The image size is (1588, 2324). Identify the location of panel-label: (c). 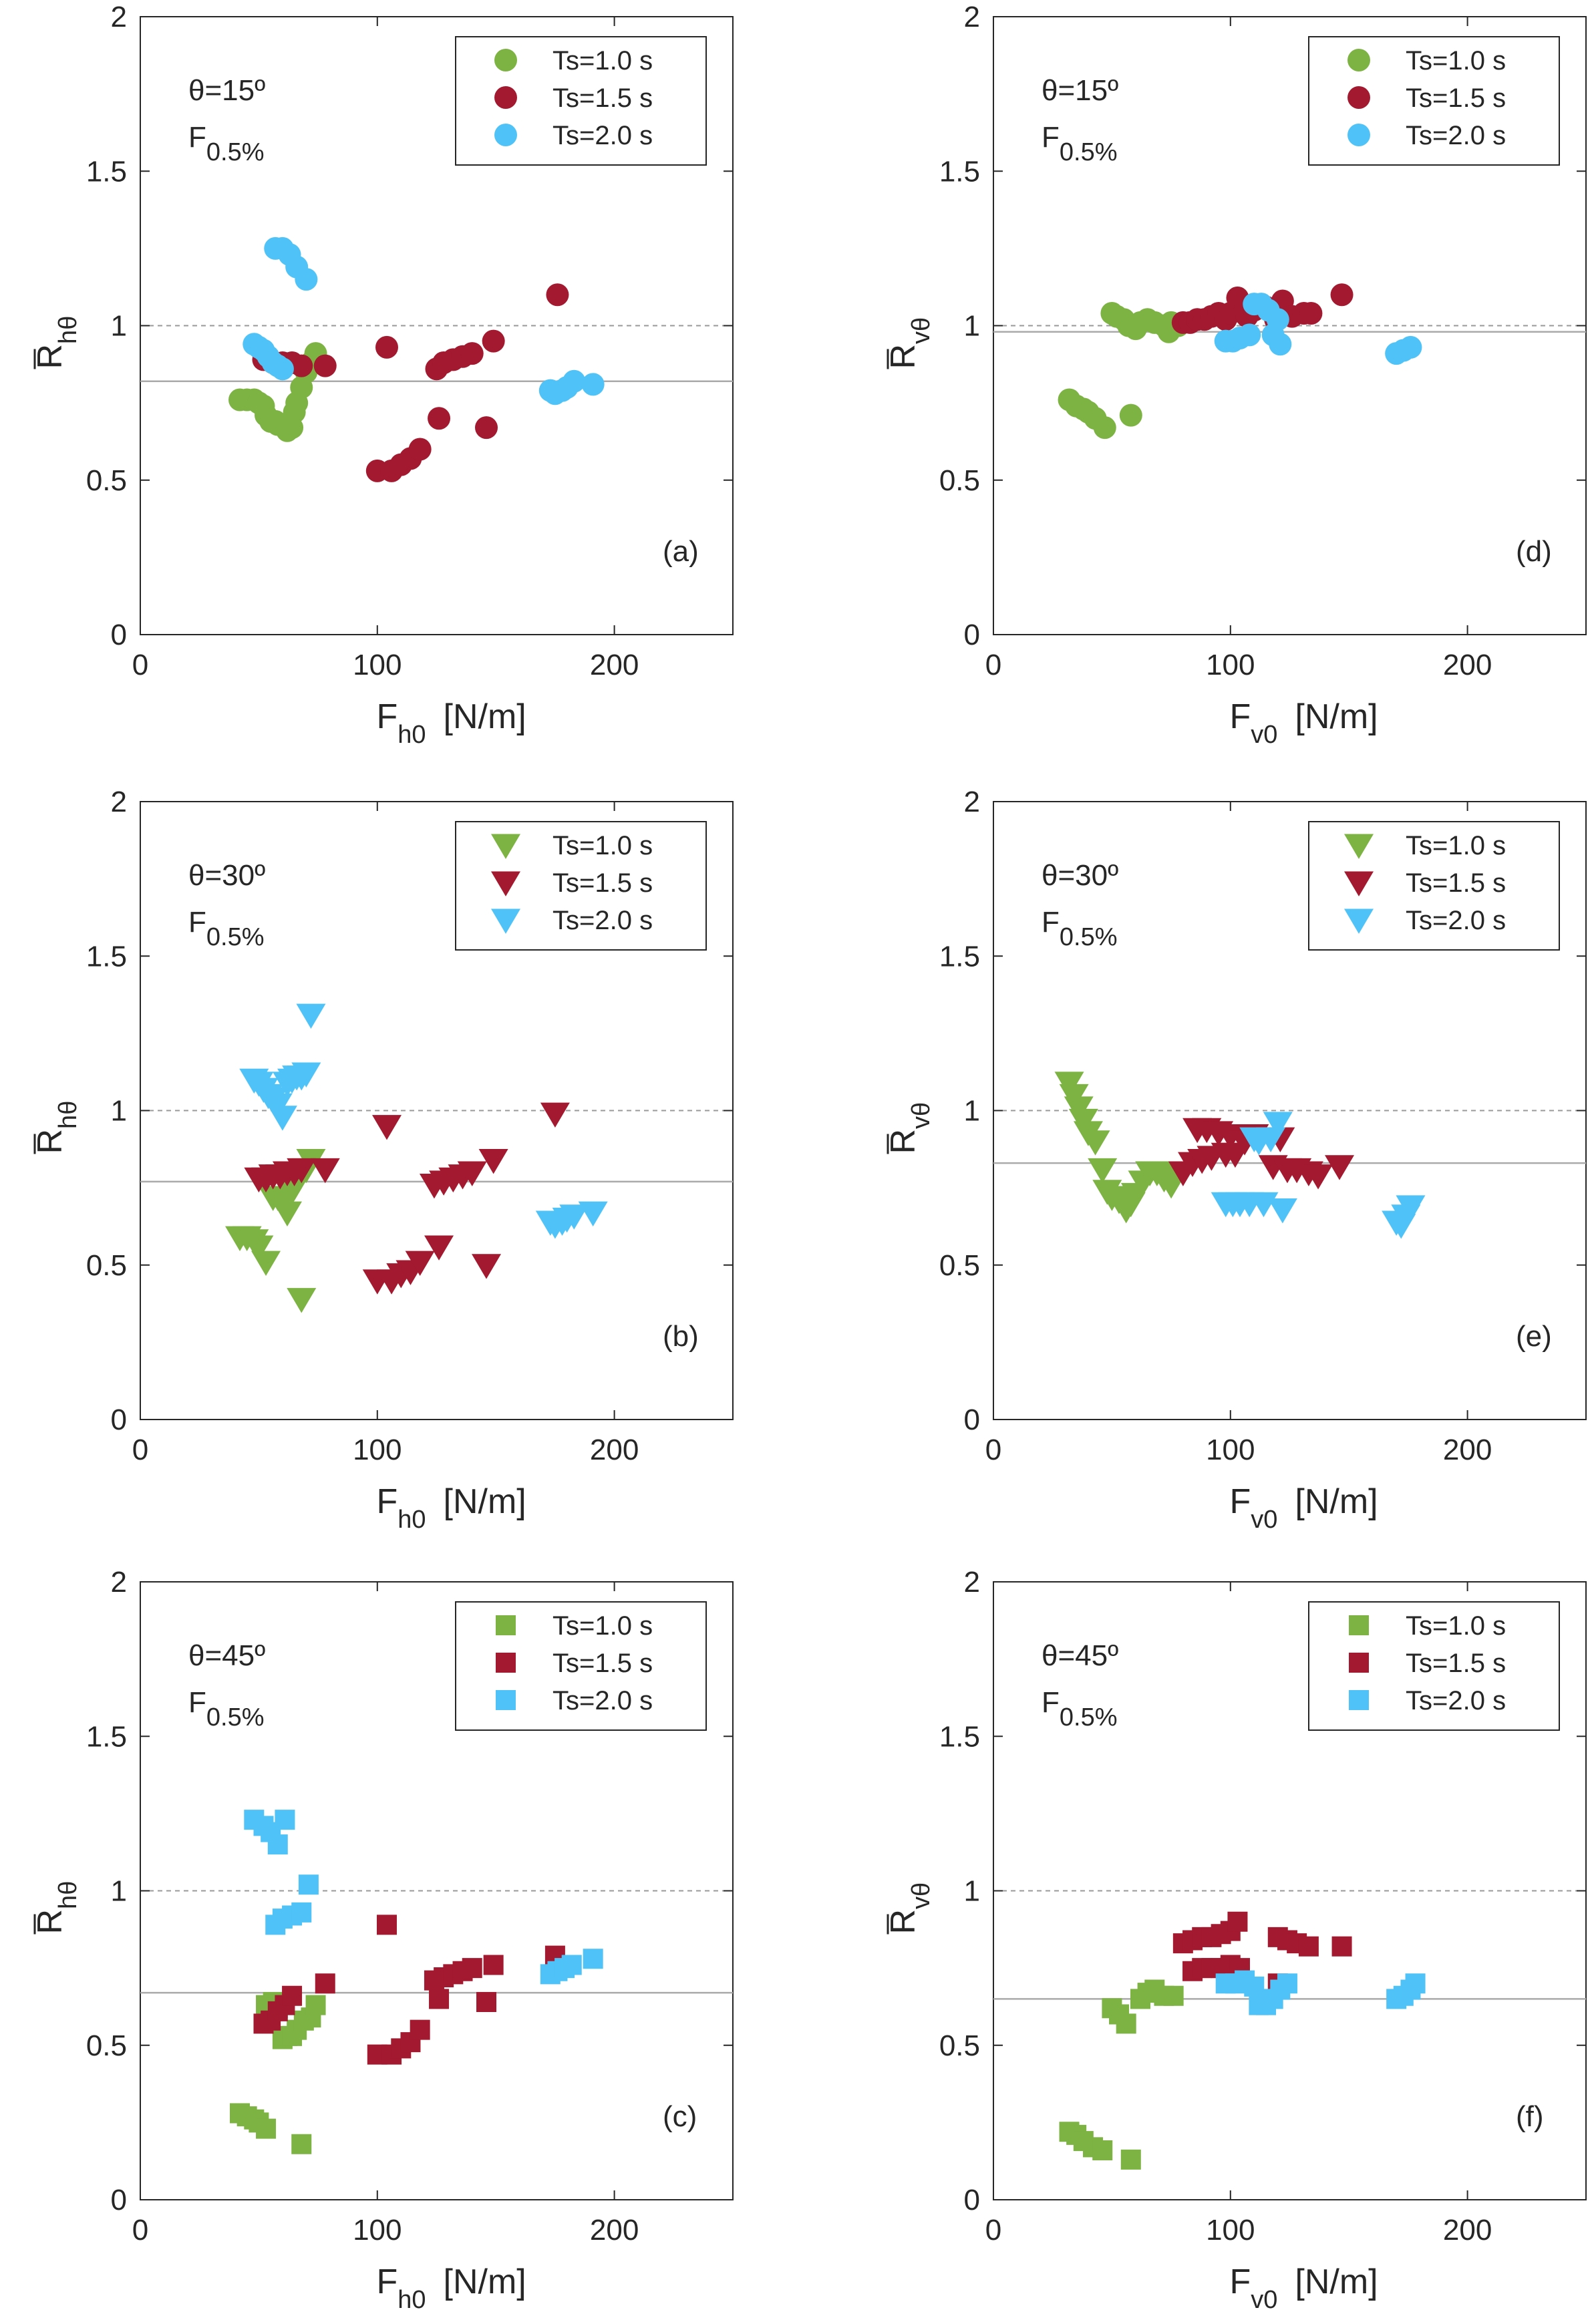
(680, 2116).